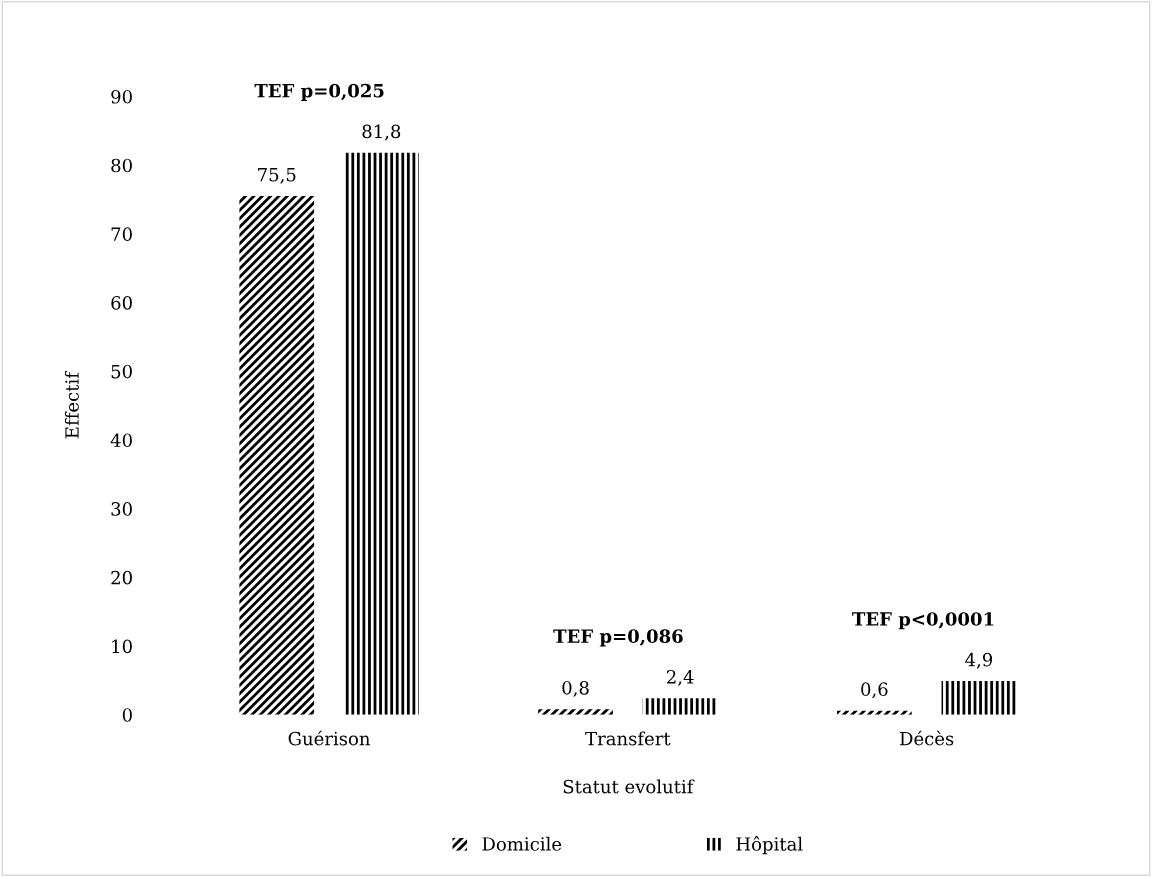  What do you see at coordinates (127, 715) in the screenshot?
I see `y-tick-label: 0` at bounding box center [127, 715].